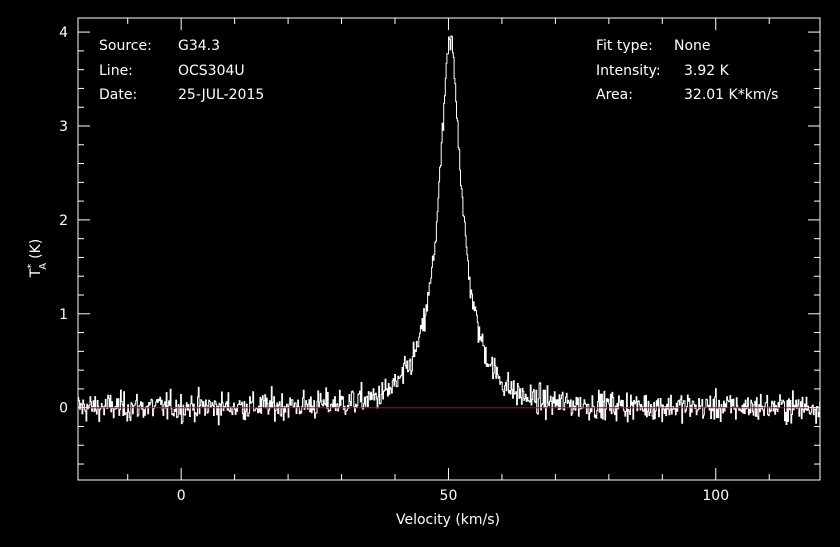 This screenshot has width=840, height=547. Describe the element at coordinates (731, 95) in the screenshot. I see `area-value: 32.01 K*km/s` at that location.